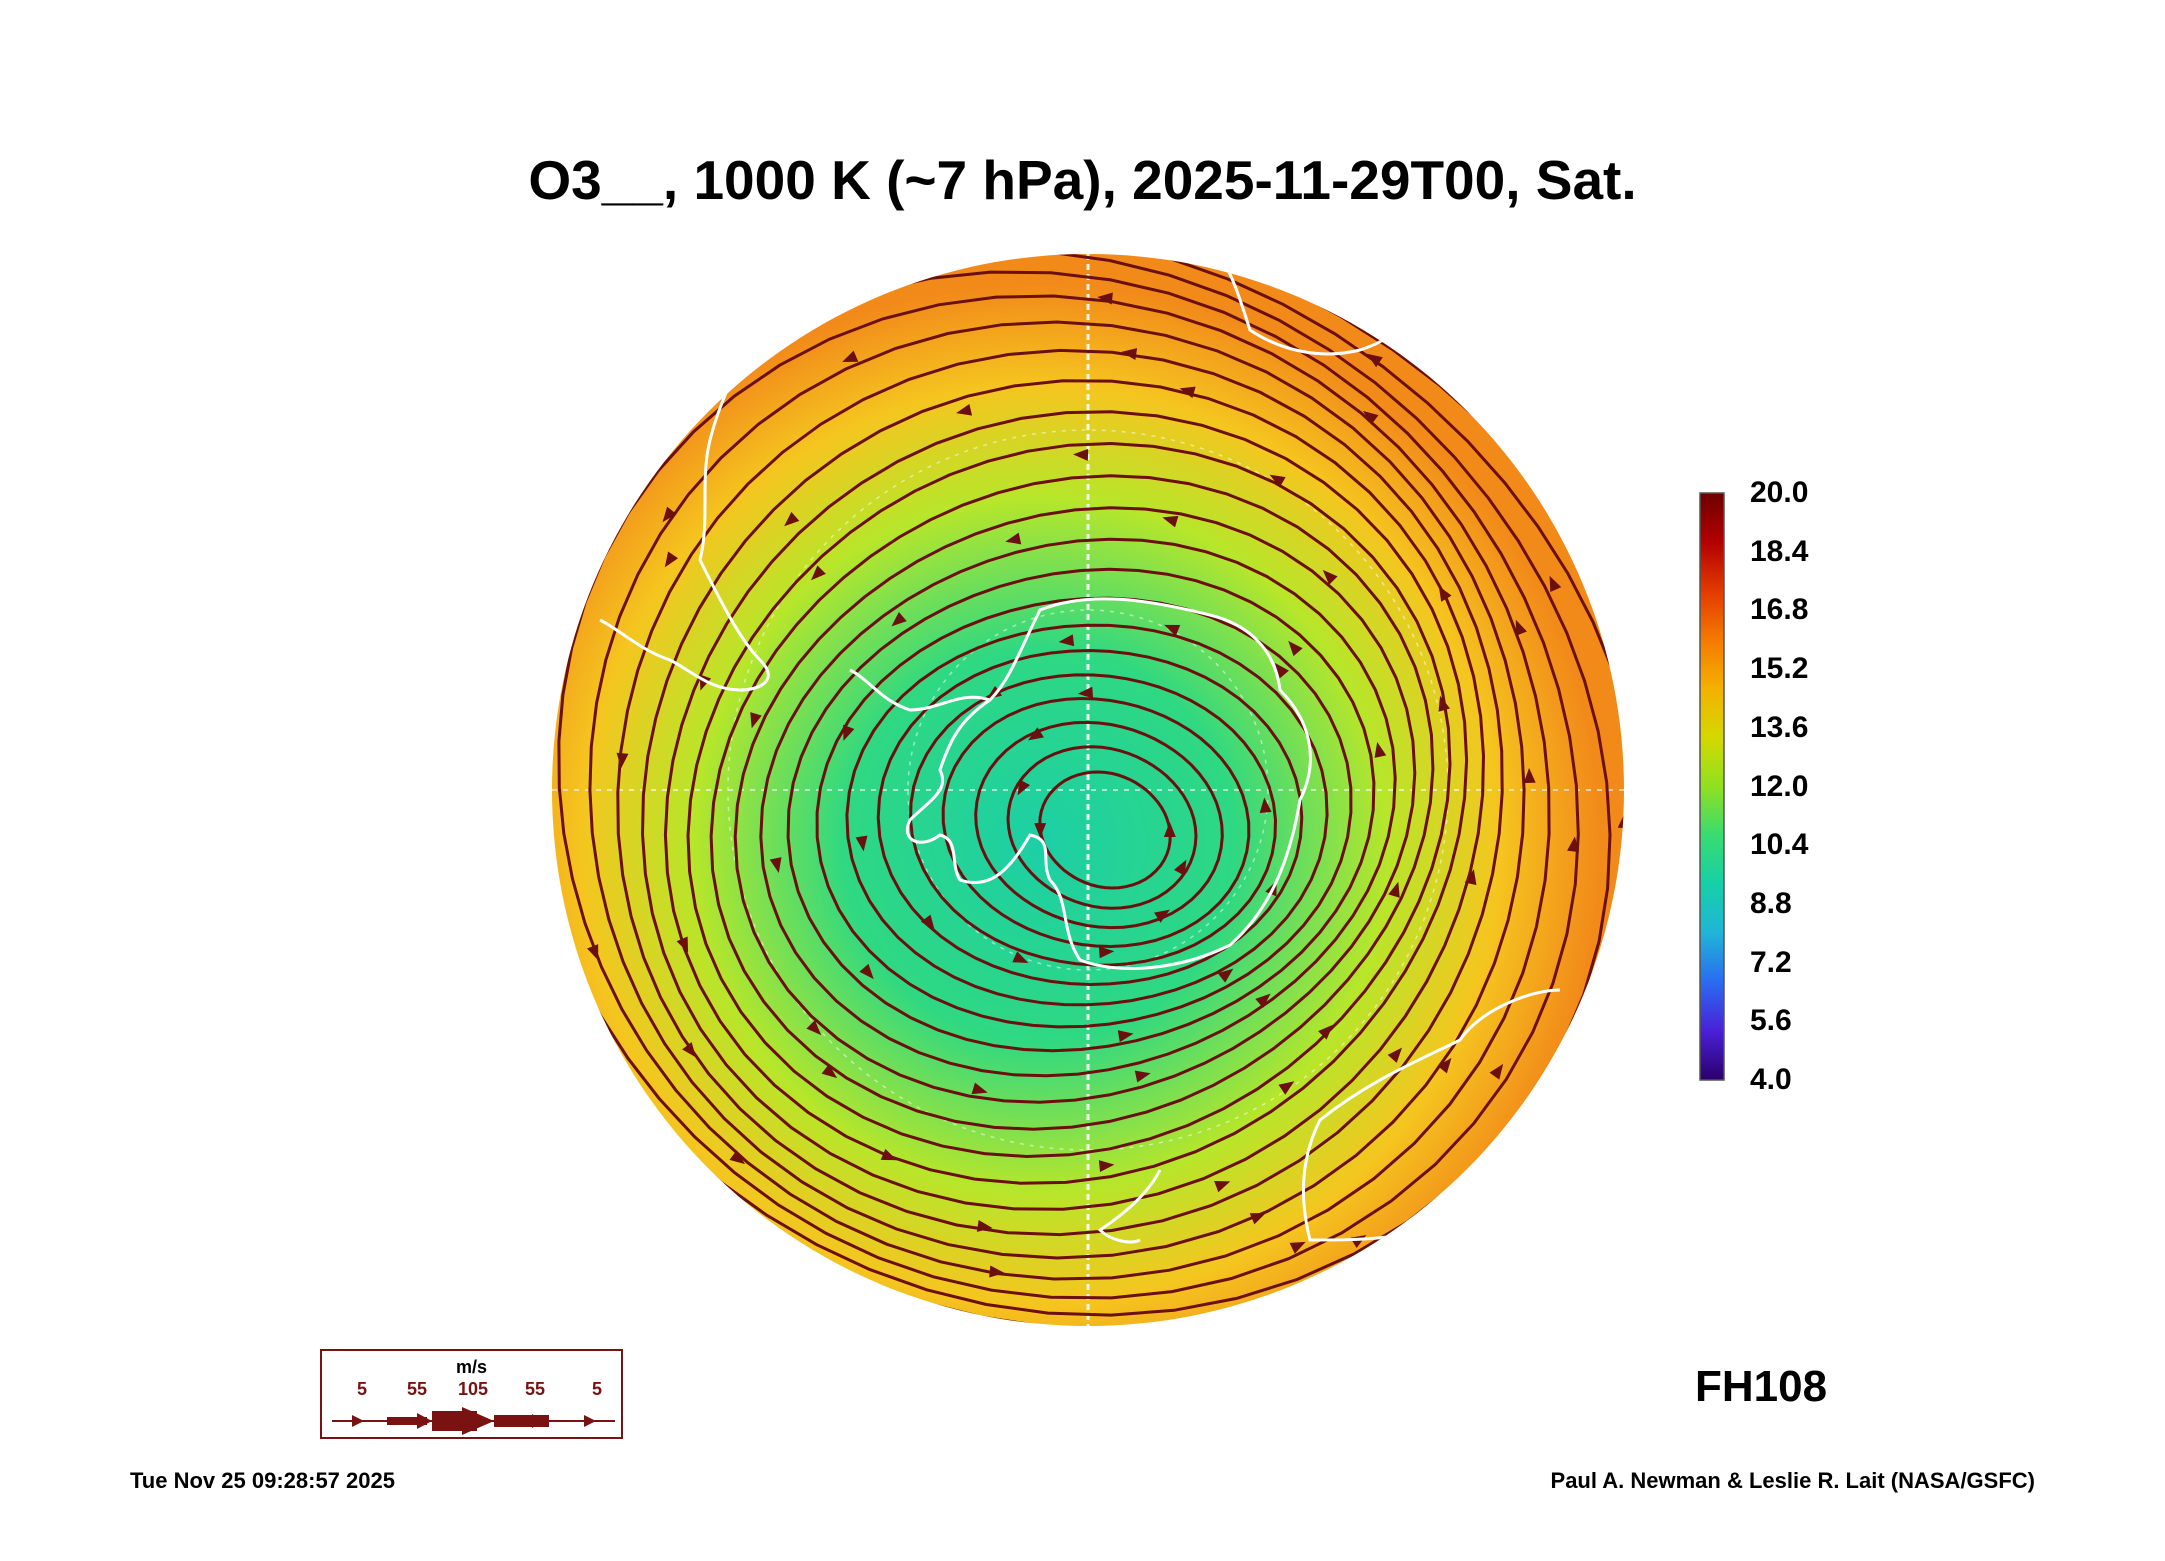  I want to click on colorbar-tick-label: 20.0, so click(1779, 492).